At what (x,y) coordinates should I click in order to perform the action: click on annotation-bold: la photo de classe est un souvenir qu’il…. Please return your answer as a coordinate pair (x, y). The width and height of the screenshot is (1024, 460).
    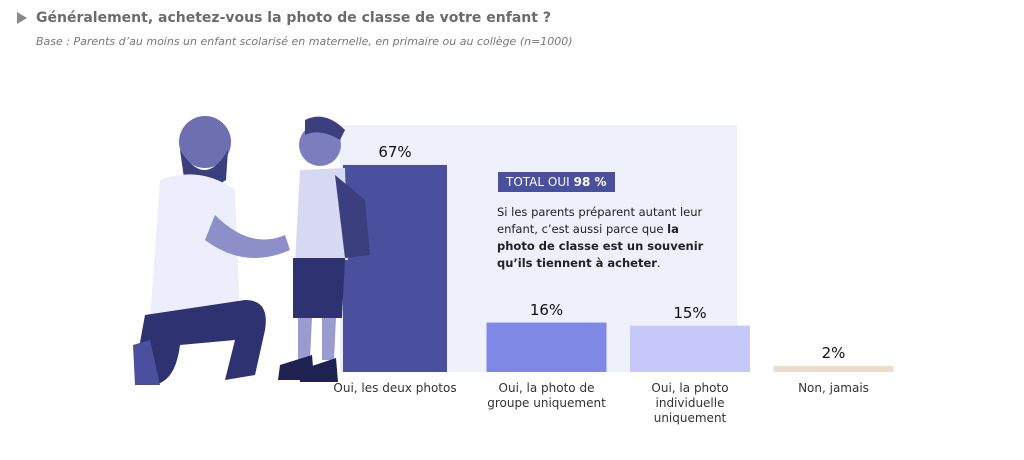
    Looking at the image, I should click on (600, 246).